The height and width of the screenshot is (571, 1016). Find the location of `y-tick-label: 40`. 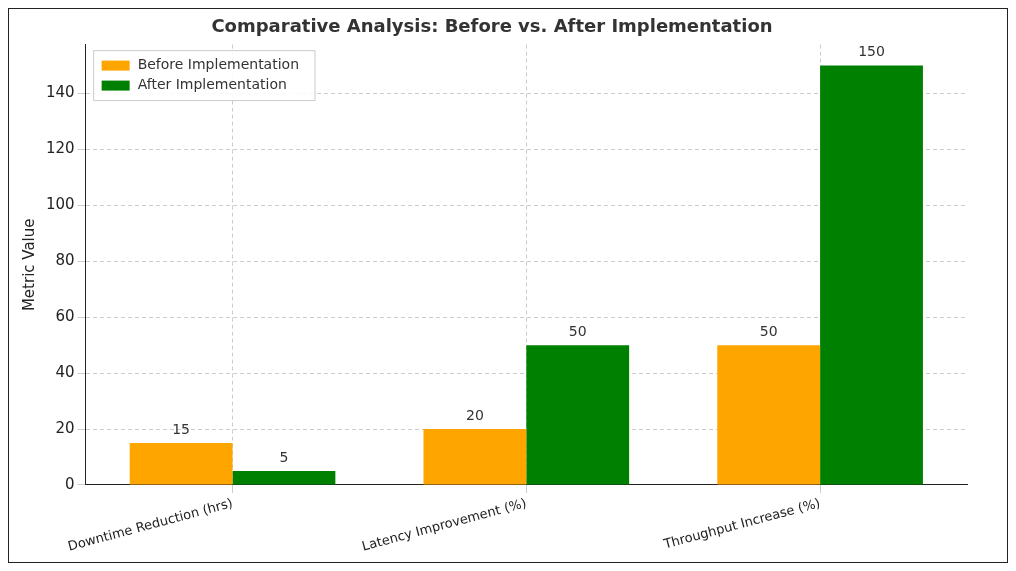

y-tick-label: 40 is located at coordinates (65, 372).